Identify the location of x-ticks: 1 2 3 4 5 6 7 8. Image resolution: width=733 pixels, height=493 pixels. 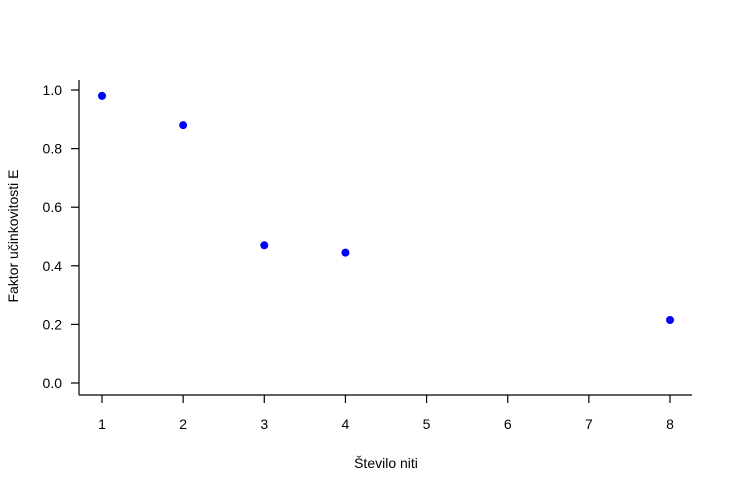
(386, 413).